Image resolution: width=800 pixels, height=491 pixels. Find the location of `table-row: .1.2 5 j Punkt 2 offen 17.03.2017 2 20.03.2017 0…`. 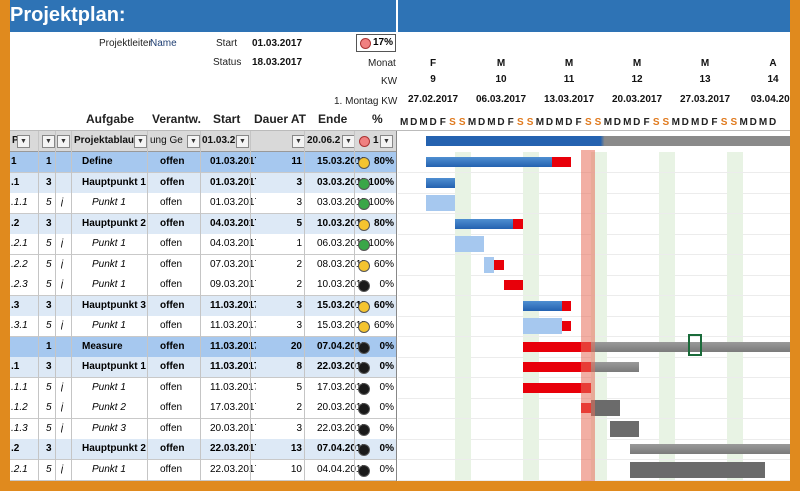

table-row: .1.2 5 j Punkt 2 offen 17.03.2017 2 20.03.2017 0… is located at coordinates (203, 408).